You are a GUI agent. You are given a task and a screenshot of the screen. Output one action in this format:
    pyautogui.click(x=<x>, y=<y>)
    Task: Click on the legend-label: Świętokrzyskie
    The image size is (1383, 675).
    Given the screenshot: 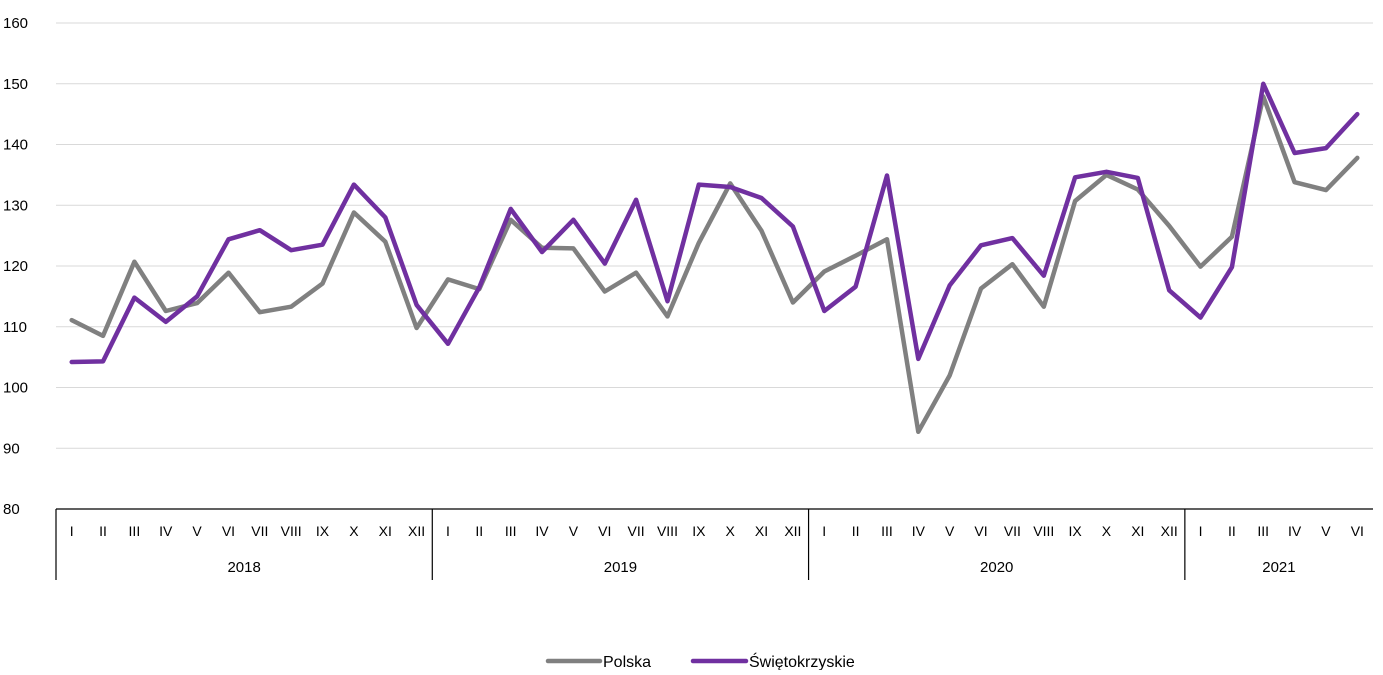 What is the action you would take?
    pyautogui.click(x=802, y=661)
    